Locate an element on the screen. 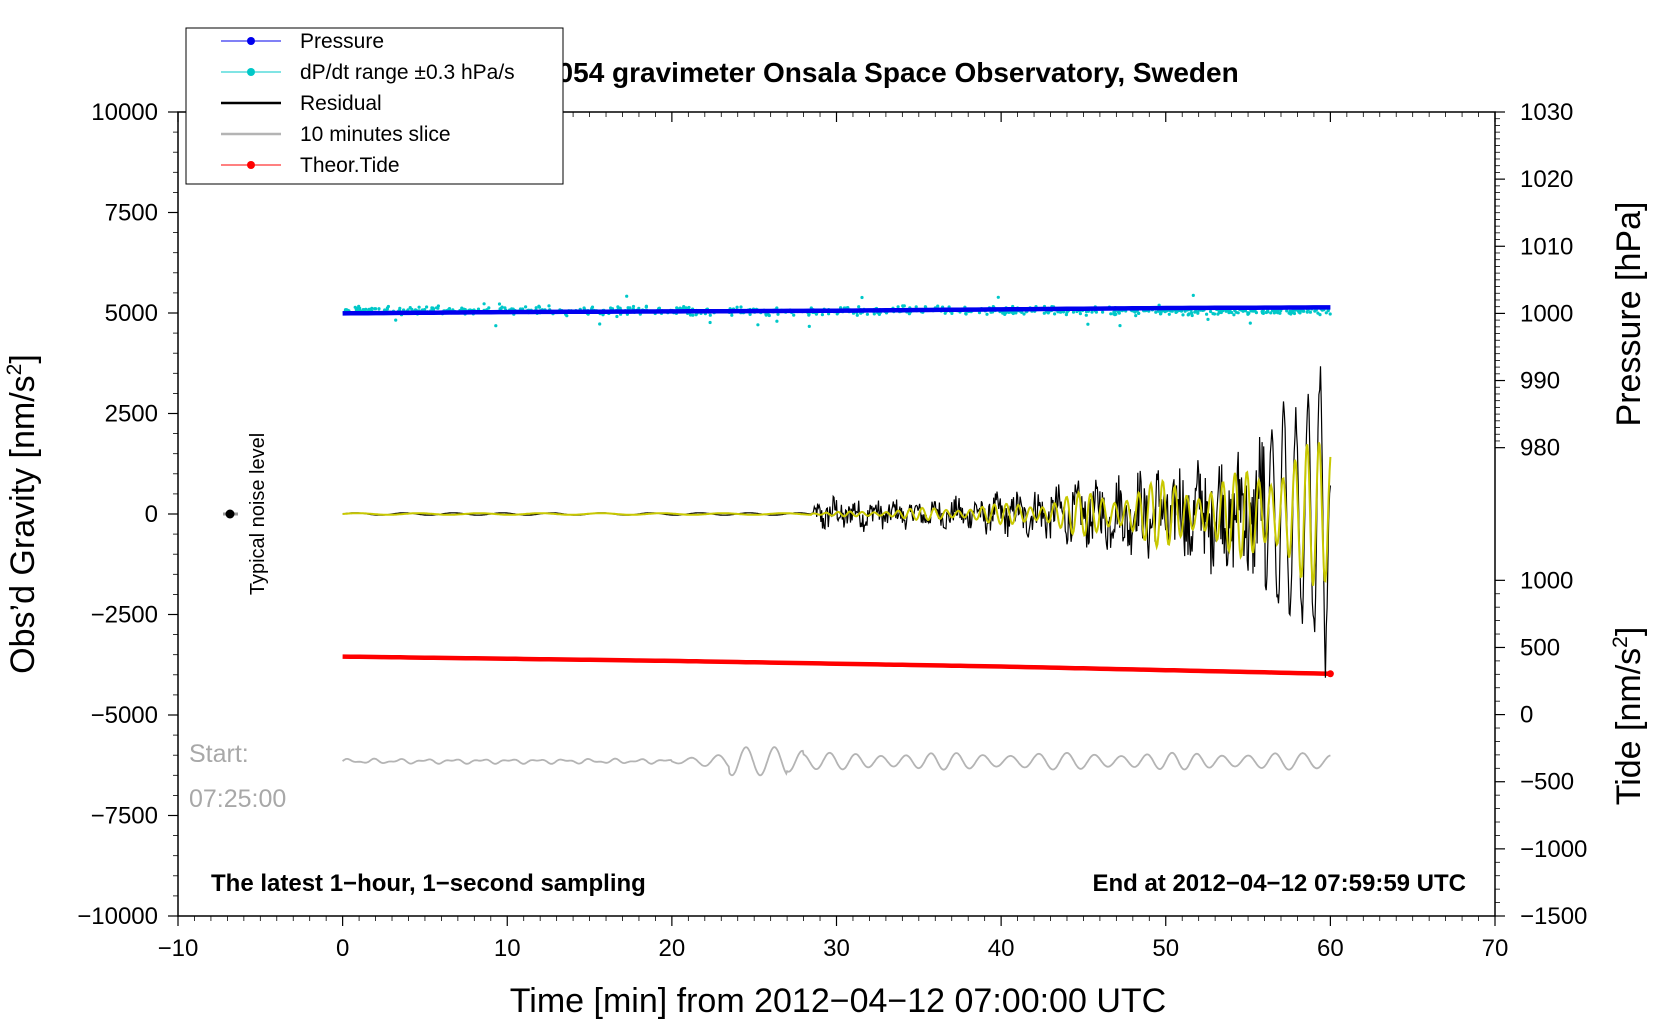 This screenshot has height=1020, width=1676. y-axis-label-tide-sup: 2 is located at coordinates (1620, 642).